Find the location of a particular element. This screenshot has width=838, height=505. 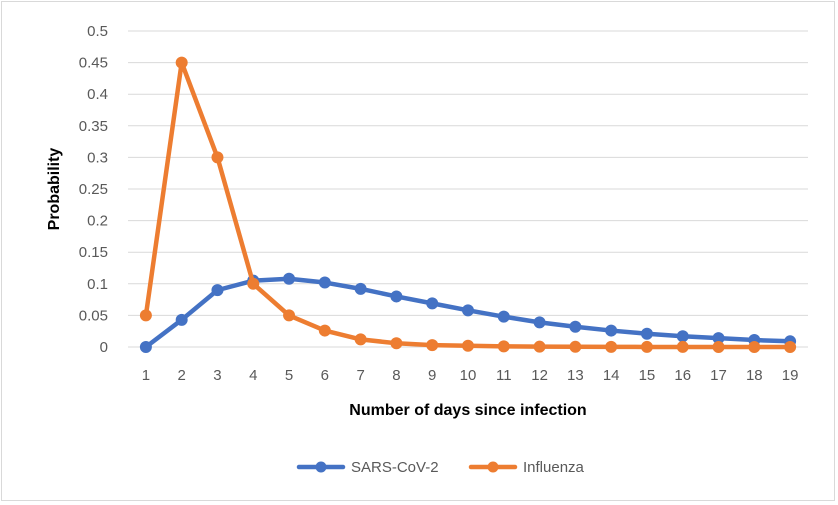

x-tick-label: 16 is located at coordinates (682, 375).